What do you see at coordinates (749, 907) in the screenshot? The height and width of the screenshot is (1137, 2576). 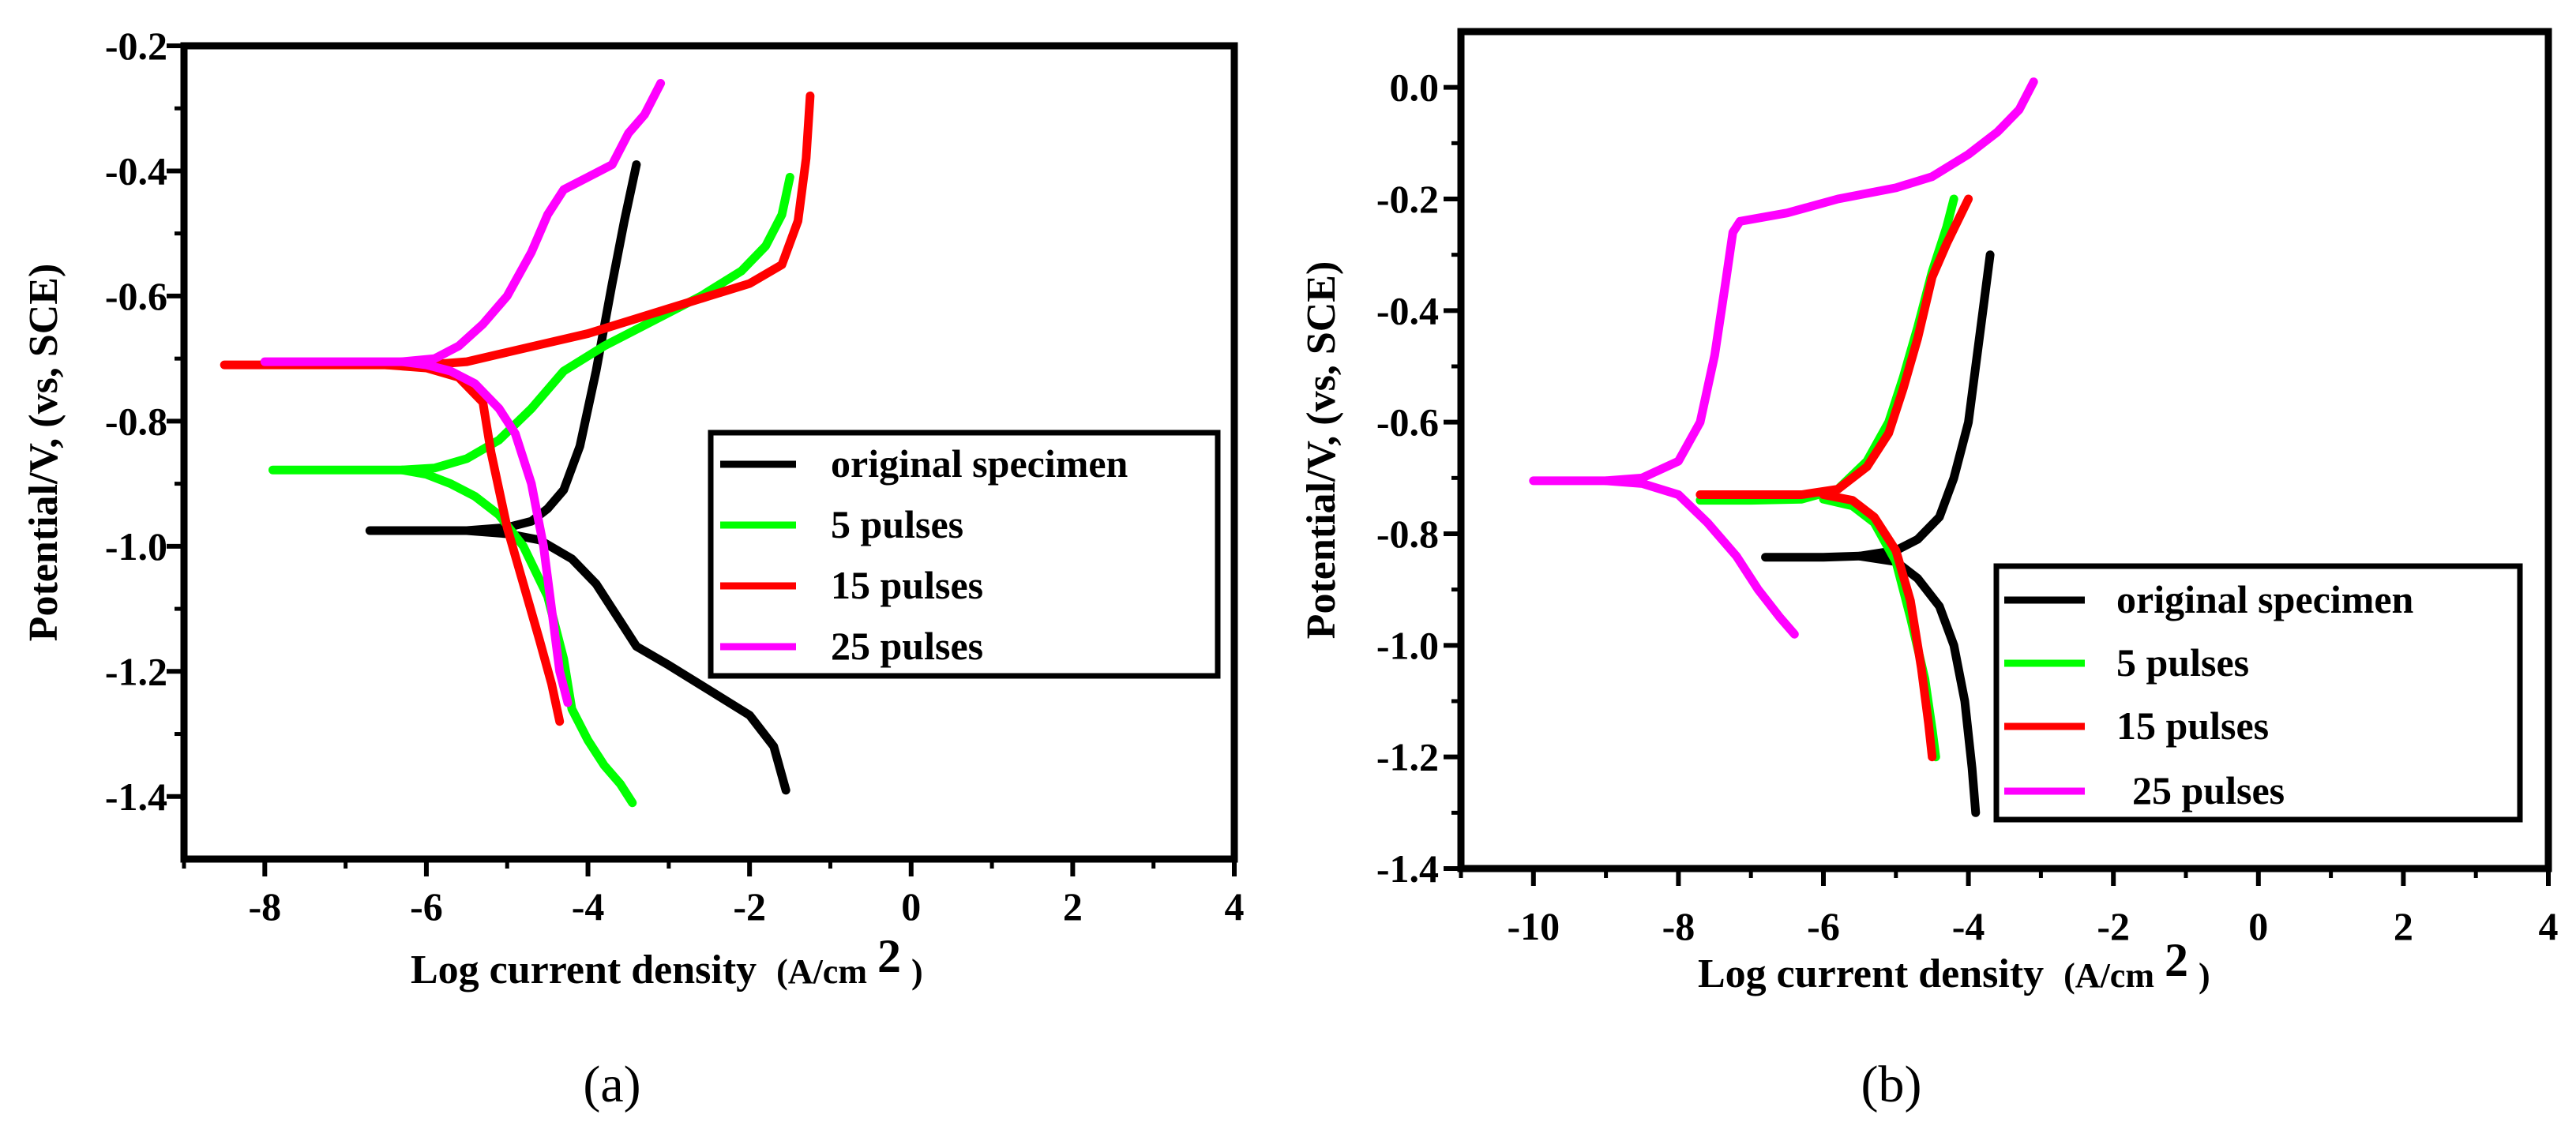 I see `panel-a-xtick-label: -2` at bounding box center [749, 907].